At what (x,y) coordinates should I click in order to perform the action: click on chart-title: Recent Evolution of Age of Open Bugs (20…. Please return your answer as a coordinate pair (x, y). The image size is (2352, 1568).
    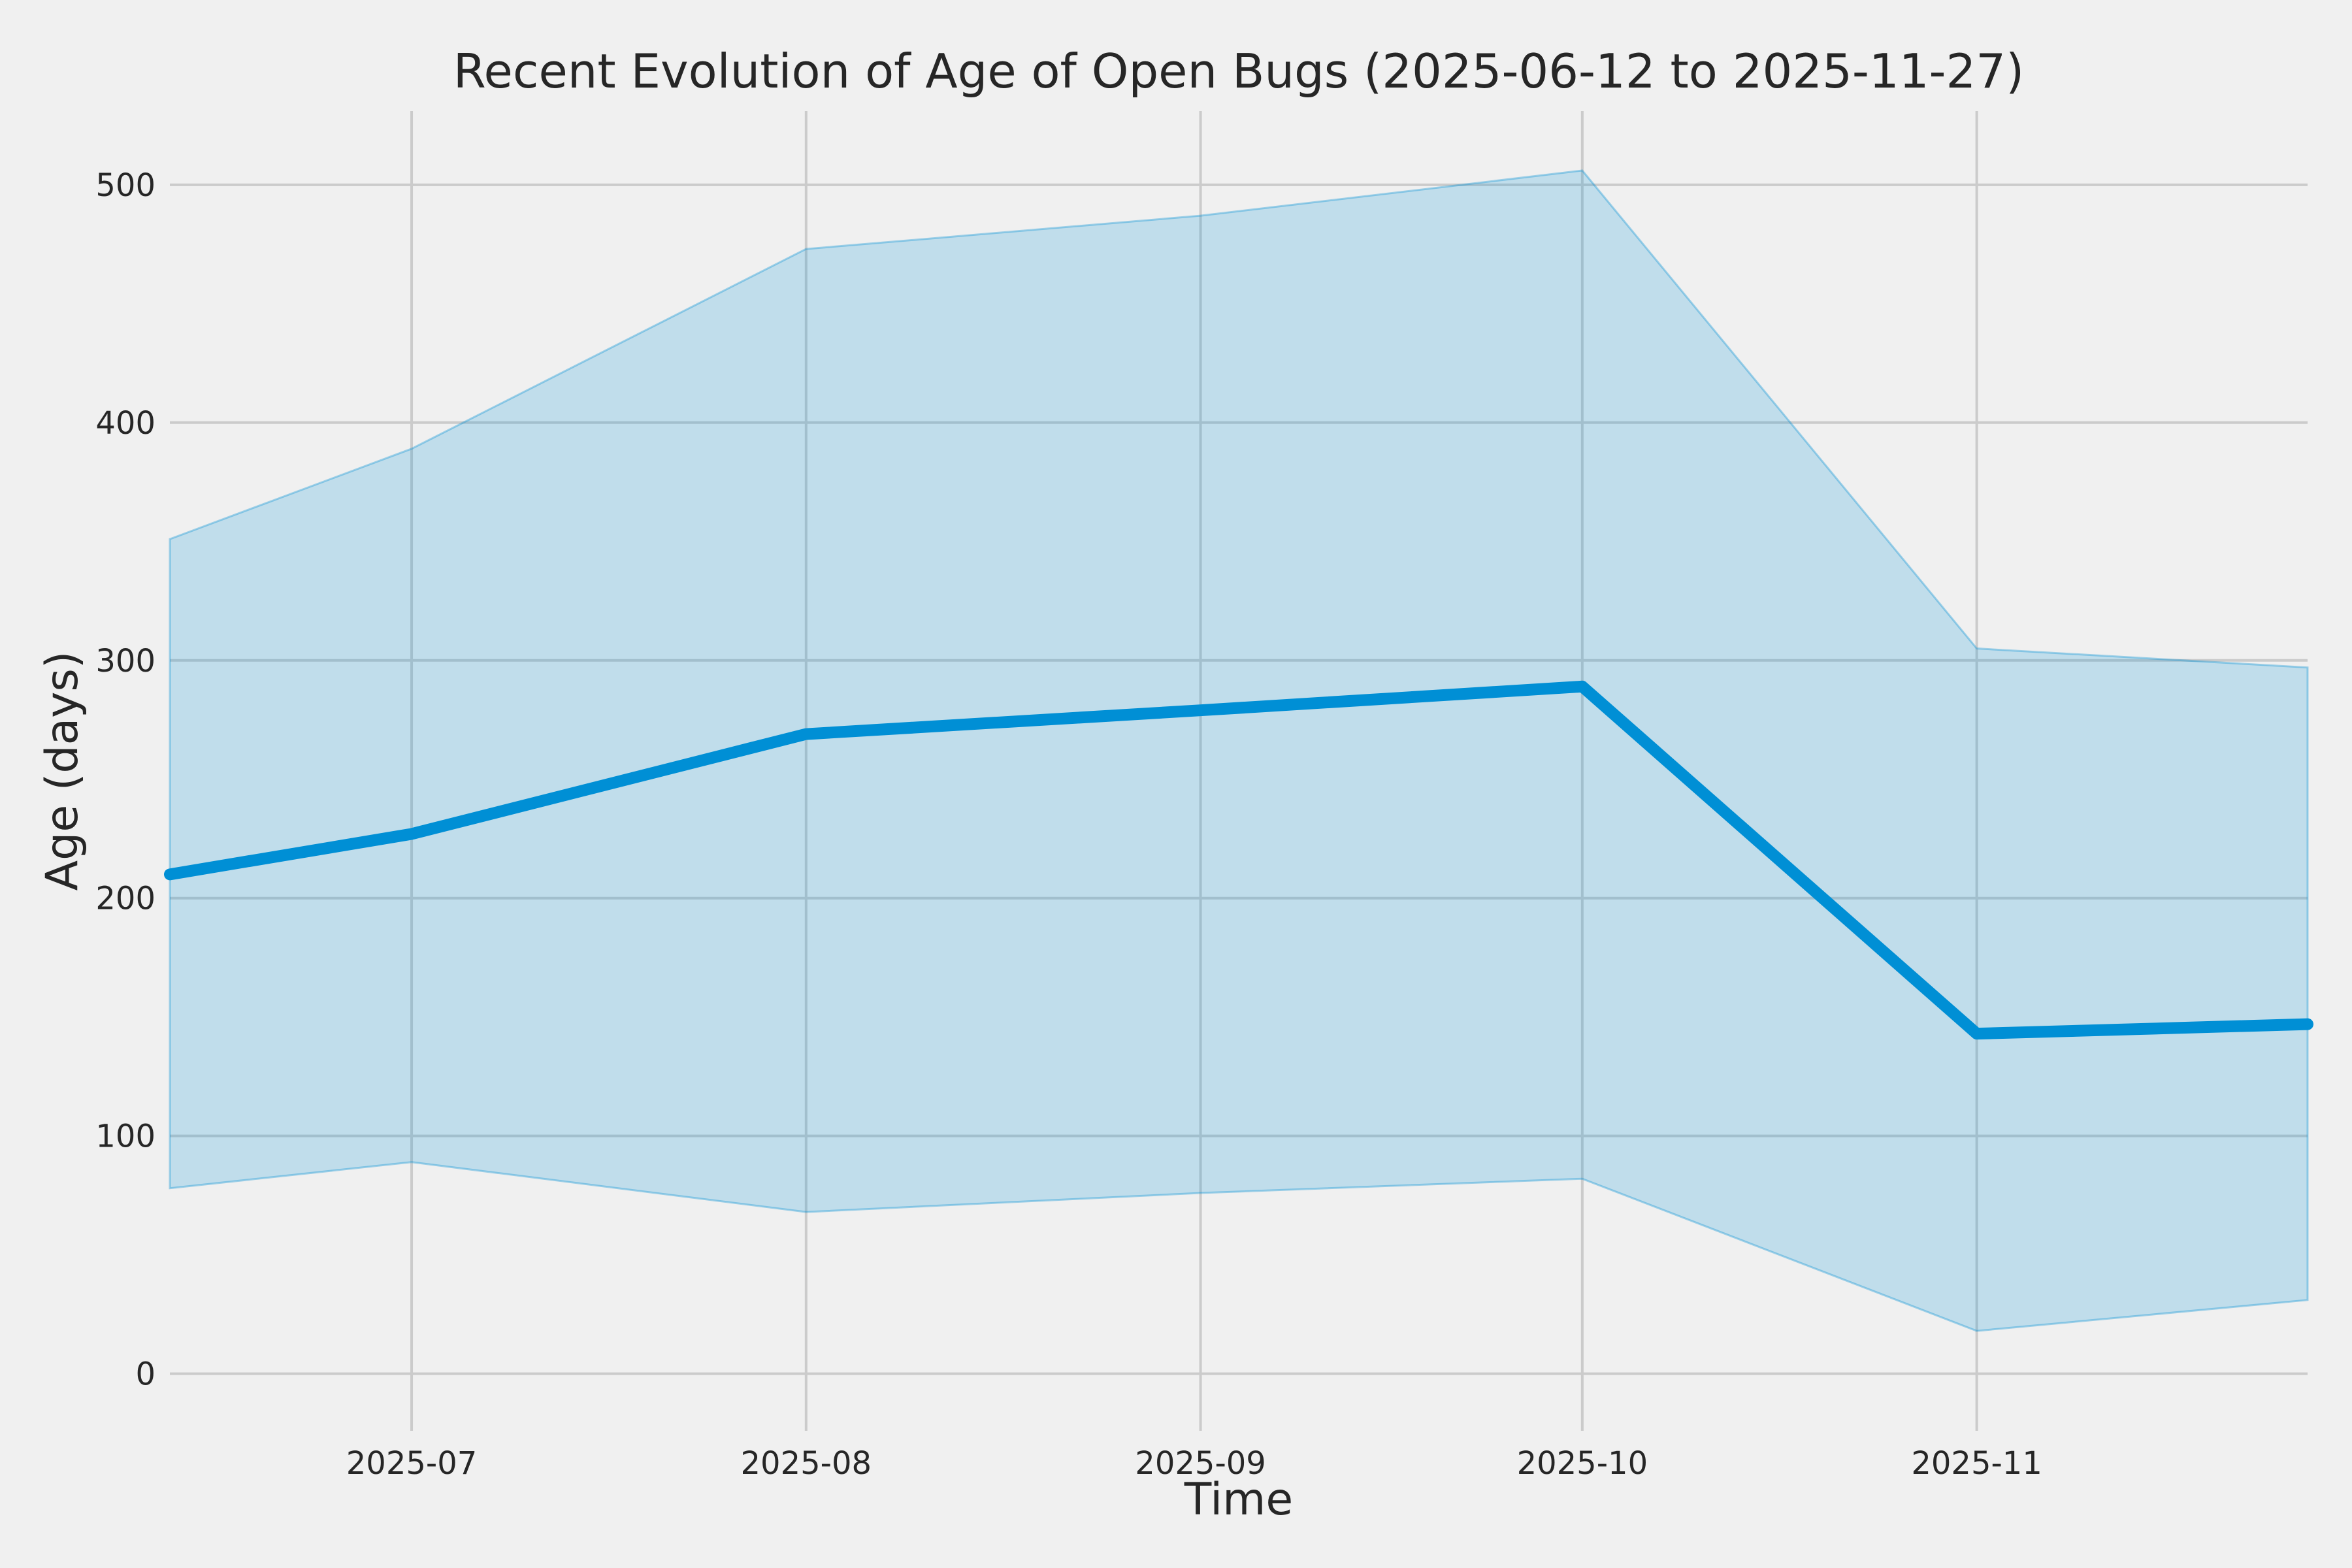
    Looking at the image, I should click on (1238, 71).